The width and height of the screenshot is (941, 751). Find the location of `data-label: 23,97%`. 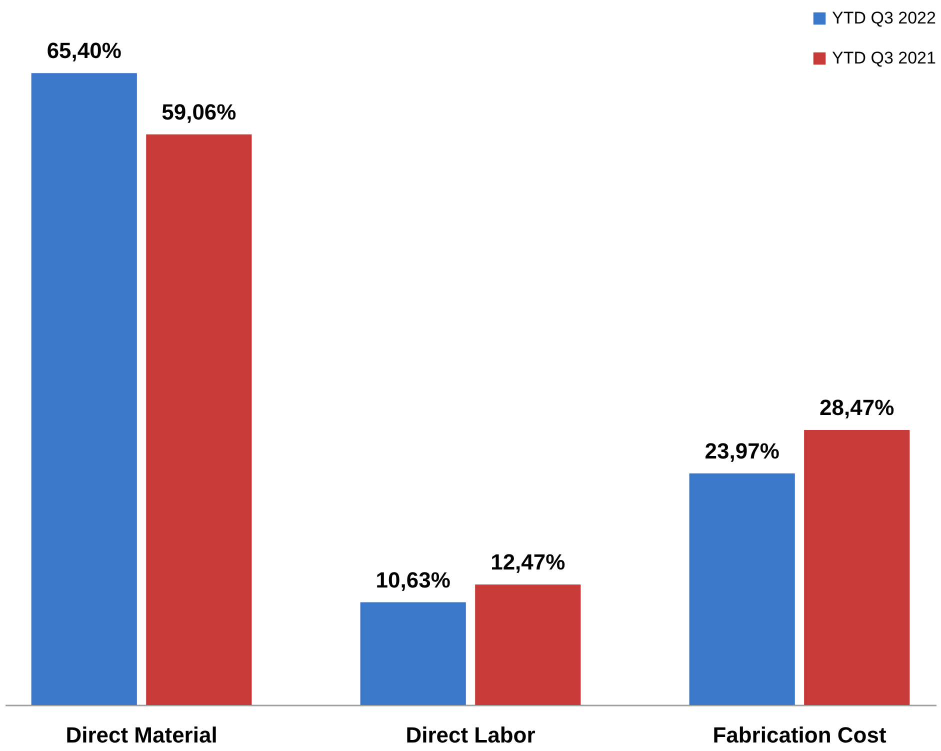

data-label: 23,97% is located at coordinates (742, 451).